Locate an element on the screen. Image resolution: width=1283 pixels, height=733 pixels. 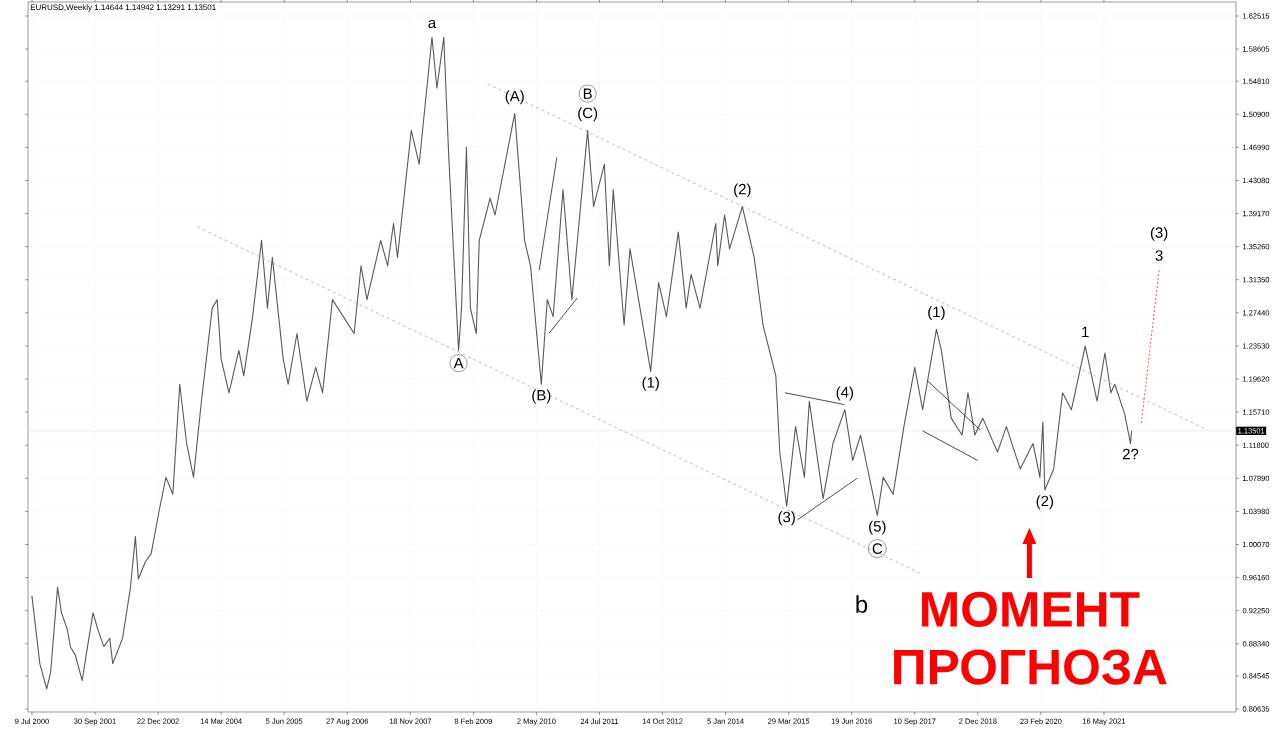
annotation: (B) is located at coordinates (541, 396).